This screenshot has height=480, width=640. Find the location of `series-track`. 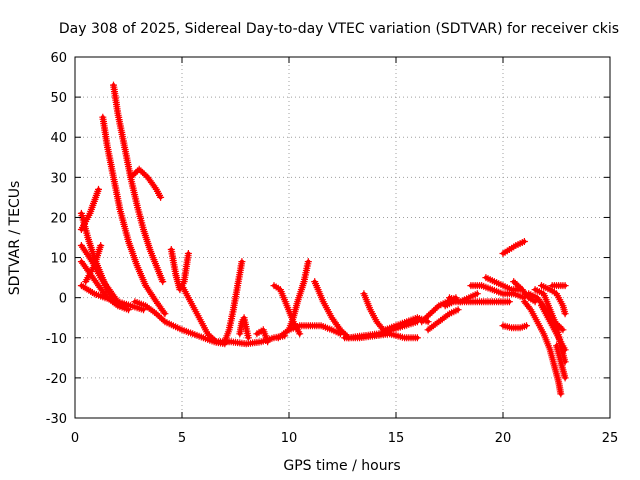

series-track is located at coordinates (133, 215).